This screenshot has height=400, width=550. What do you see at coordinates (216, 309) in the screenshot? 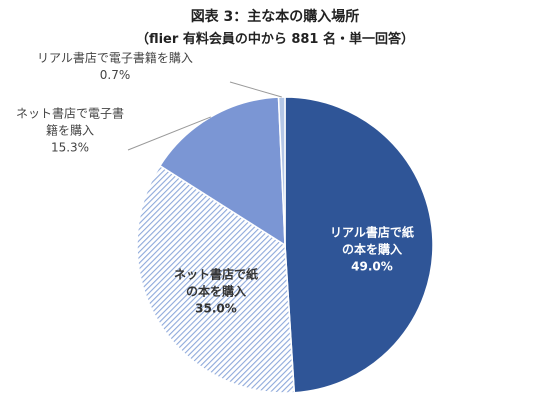
I see `slice-percent-label: 35.0%` at bounding box center [216, 309].